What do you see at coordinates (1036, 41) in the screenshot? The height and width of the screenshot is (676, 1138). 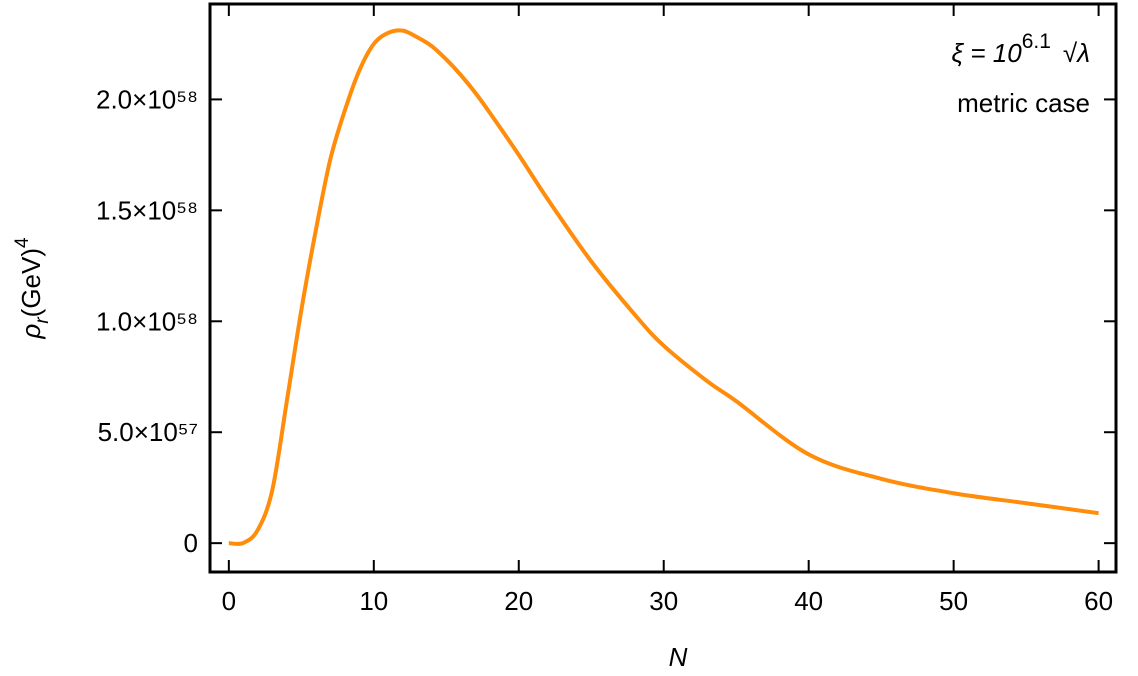 I see `annotation-exponent: 6.1` at bounding box center [1036, 41].